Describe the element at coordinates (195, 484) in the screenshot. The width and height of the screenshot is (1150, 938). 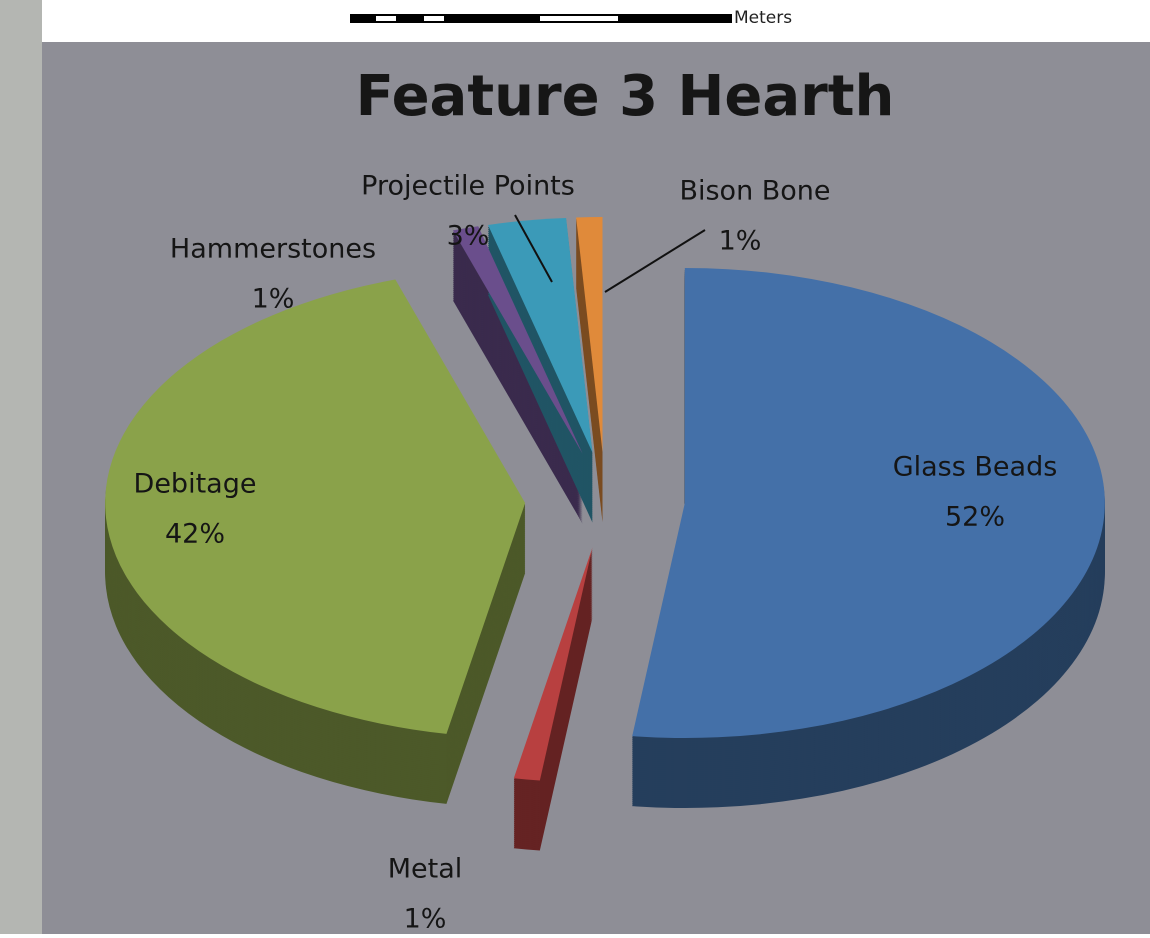
I see `slice-label: Debitage` at that location.